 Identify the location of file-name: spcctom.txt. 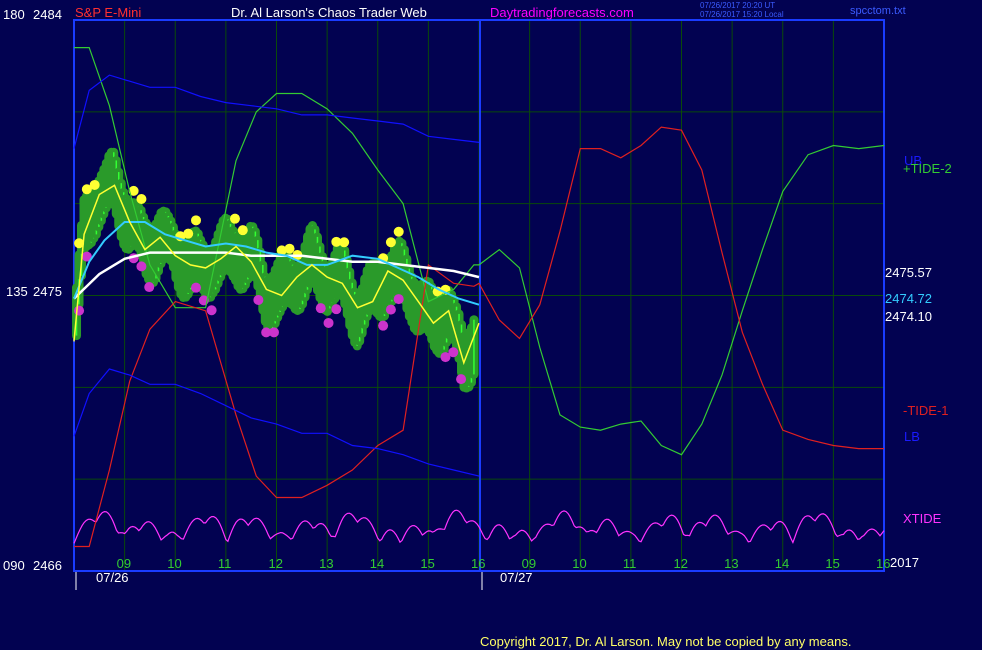
(878, 11).